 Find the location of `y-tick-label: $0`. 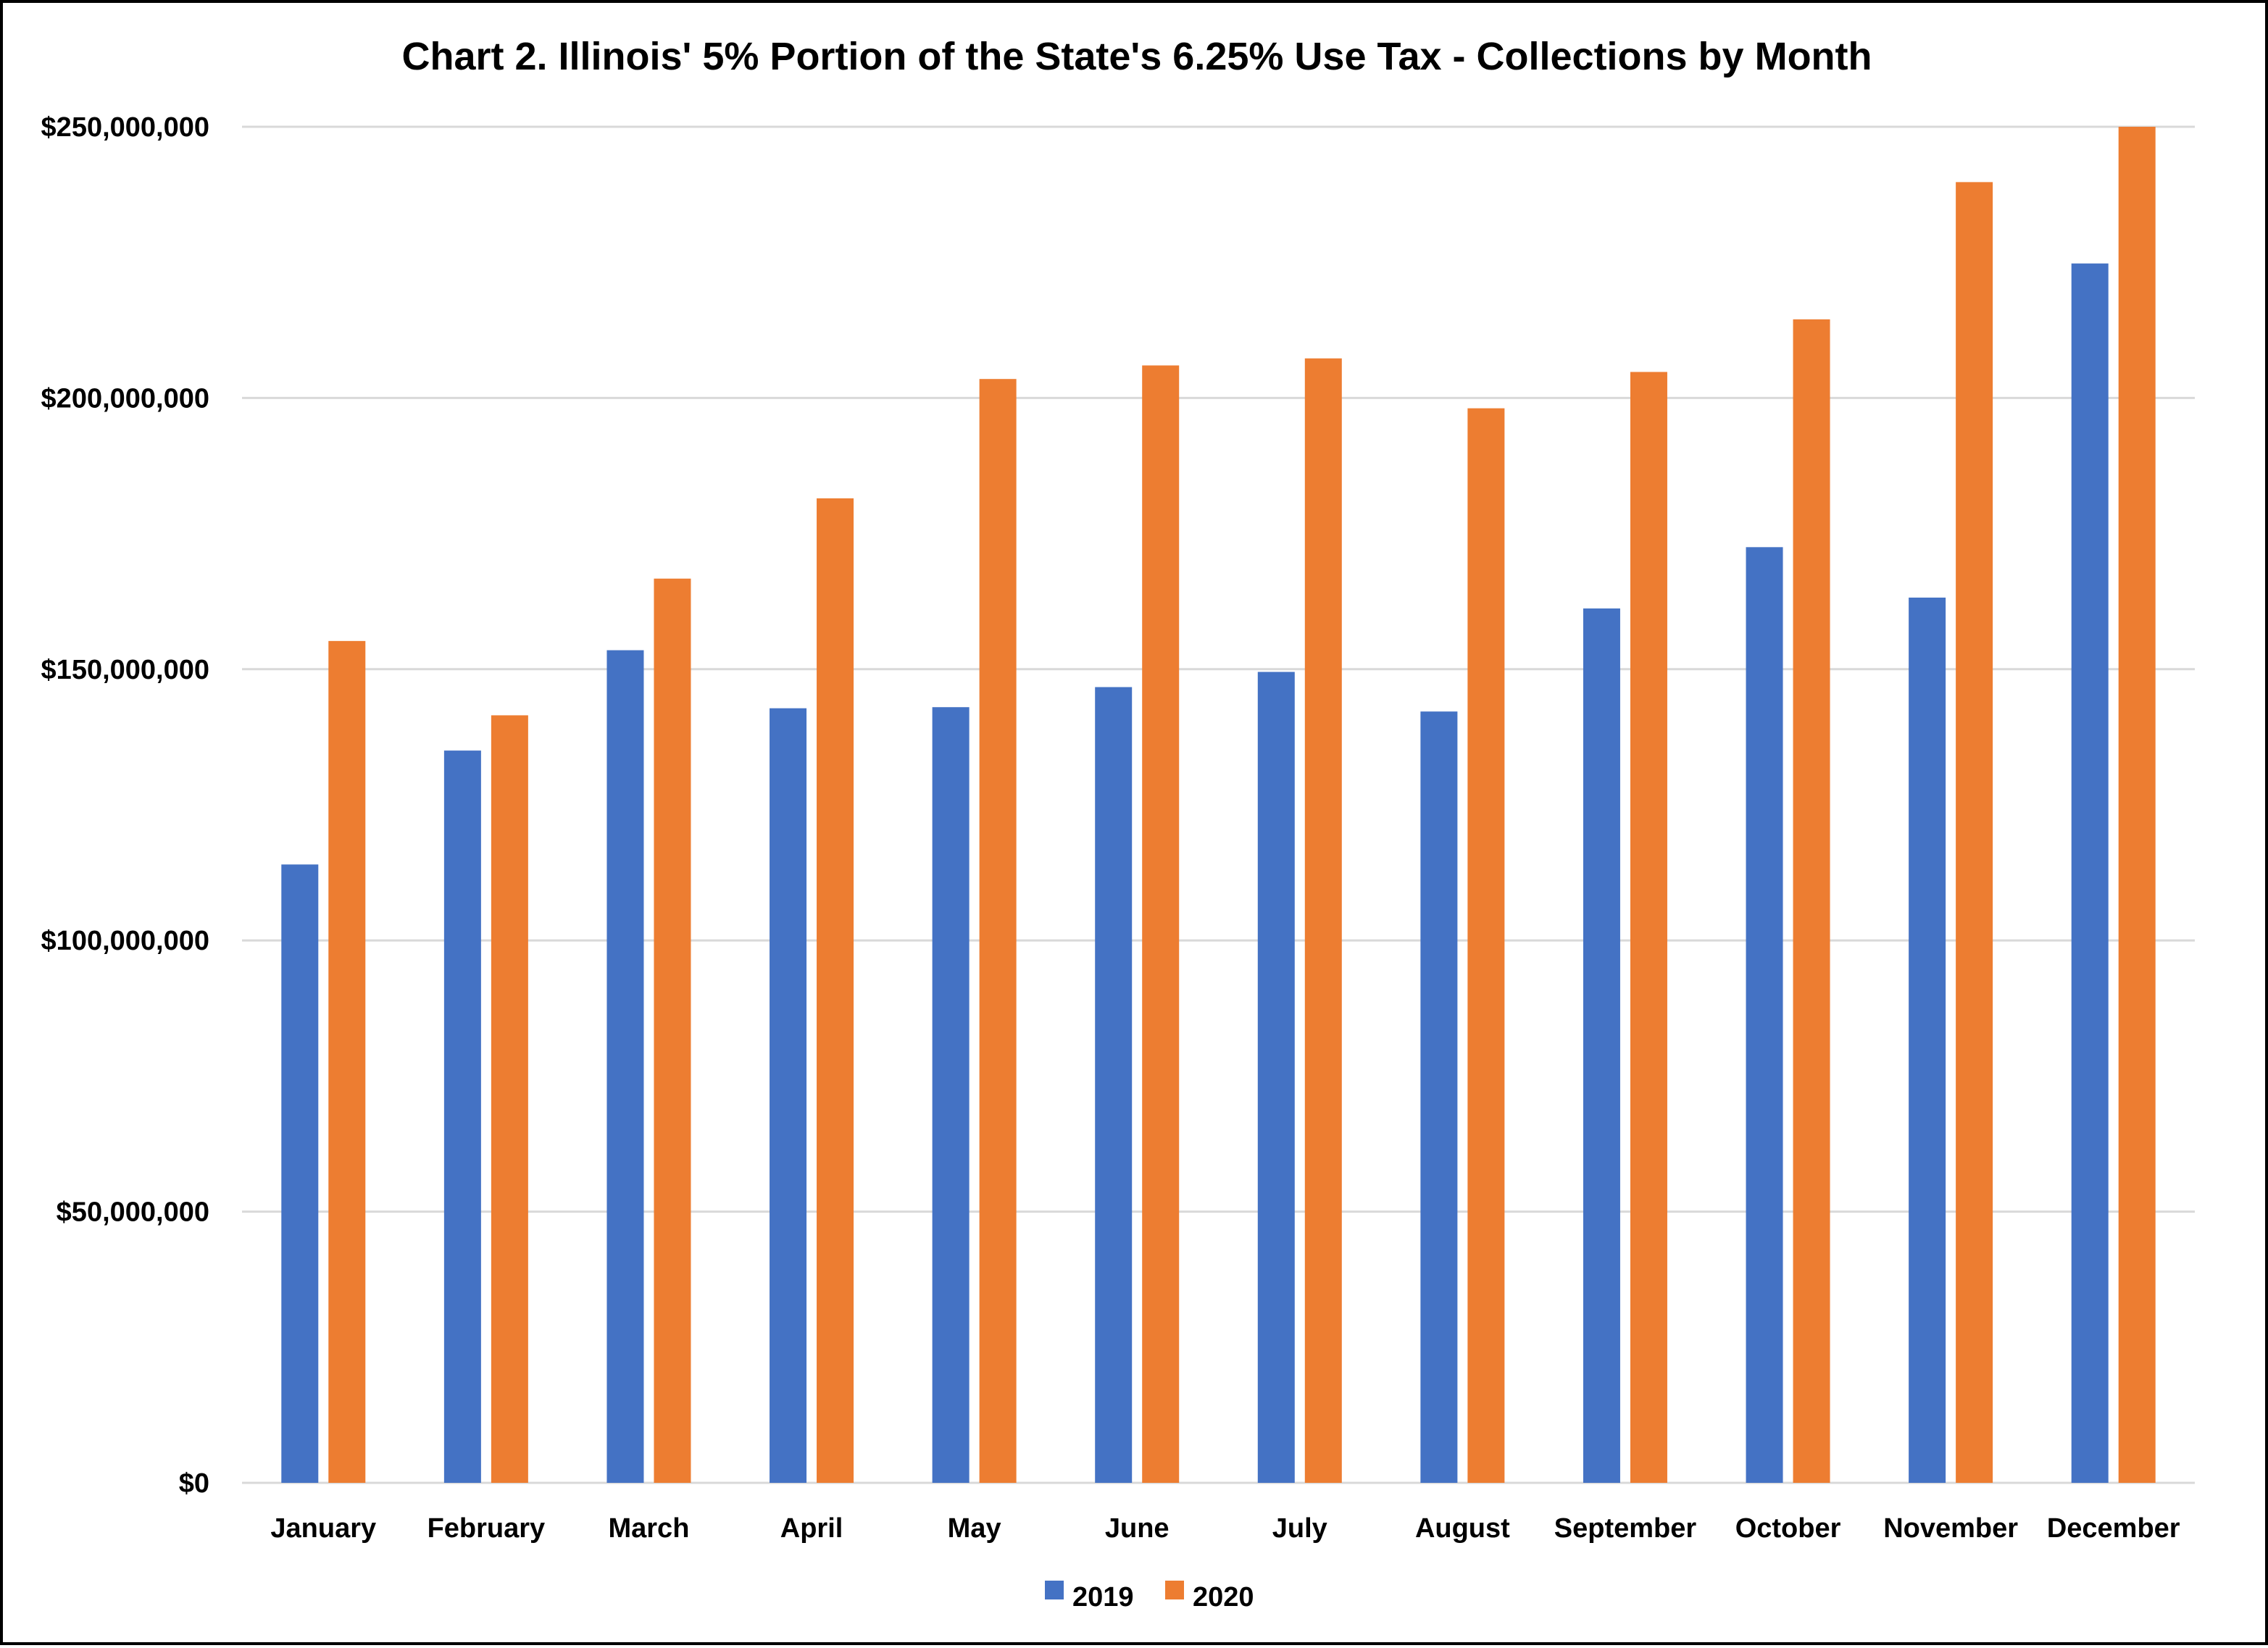

y-tick-label: $0 is located at coordinates (194, 1483).